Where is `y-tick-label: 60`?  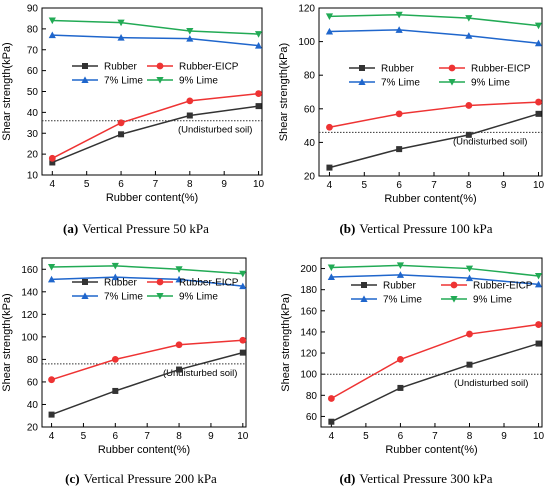 y-tick-label: 60 is located at coordinates (312, 417).